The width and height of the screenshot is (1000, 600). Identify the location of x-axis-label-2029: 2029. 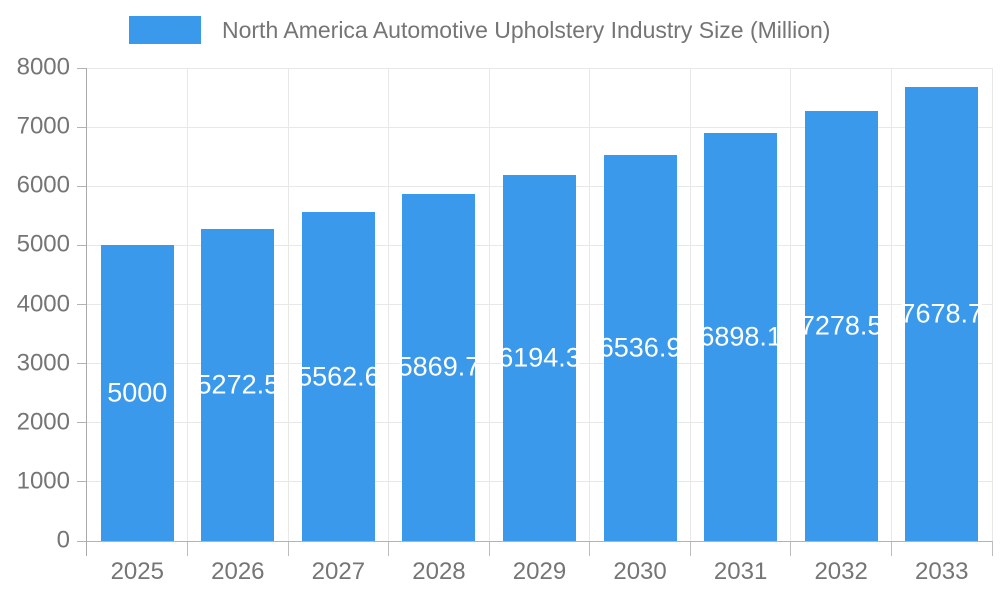
(539, 571).